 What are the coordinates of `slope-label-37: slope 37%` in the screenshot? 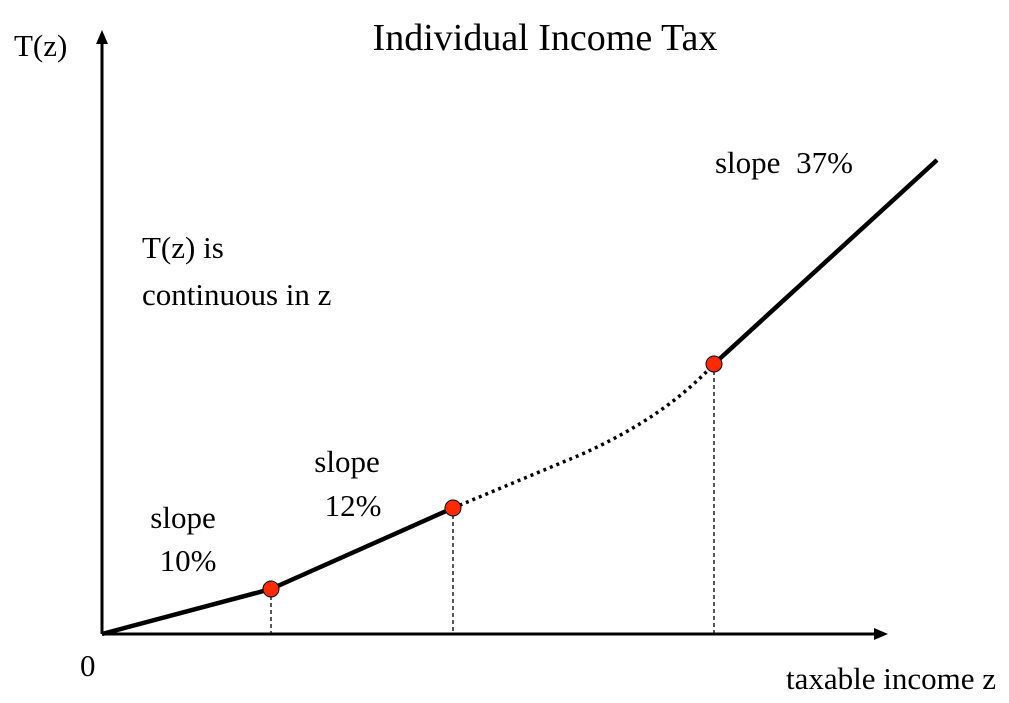 It's located at (784, 162).